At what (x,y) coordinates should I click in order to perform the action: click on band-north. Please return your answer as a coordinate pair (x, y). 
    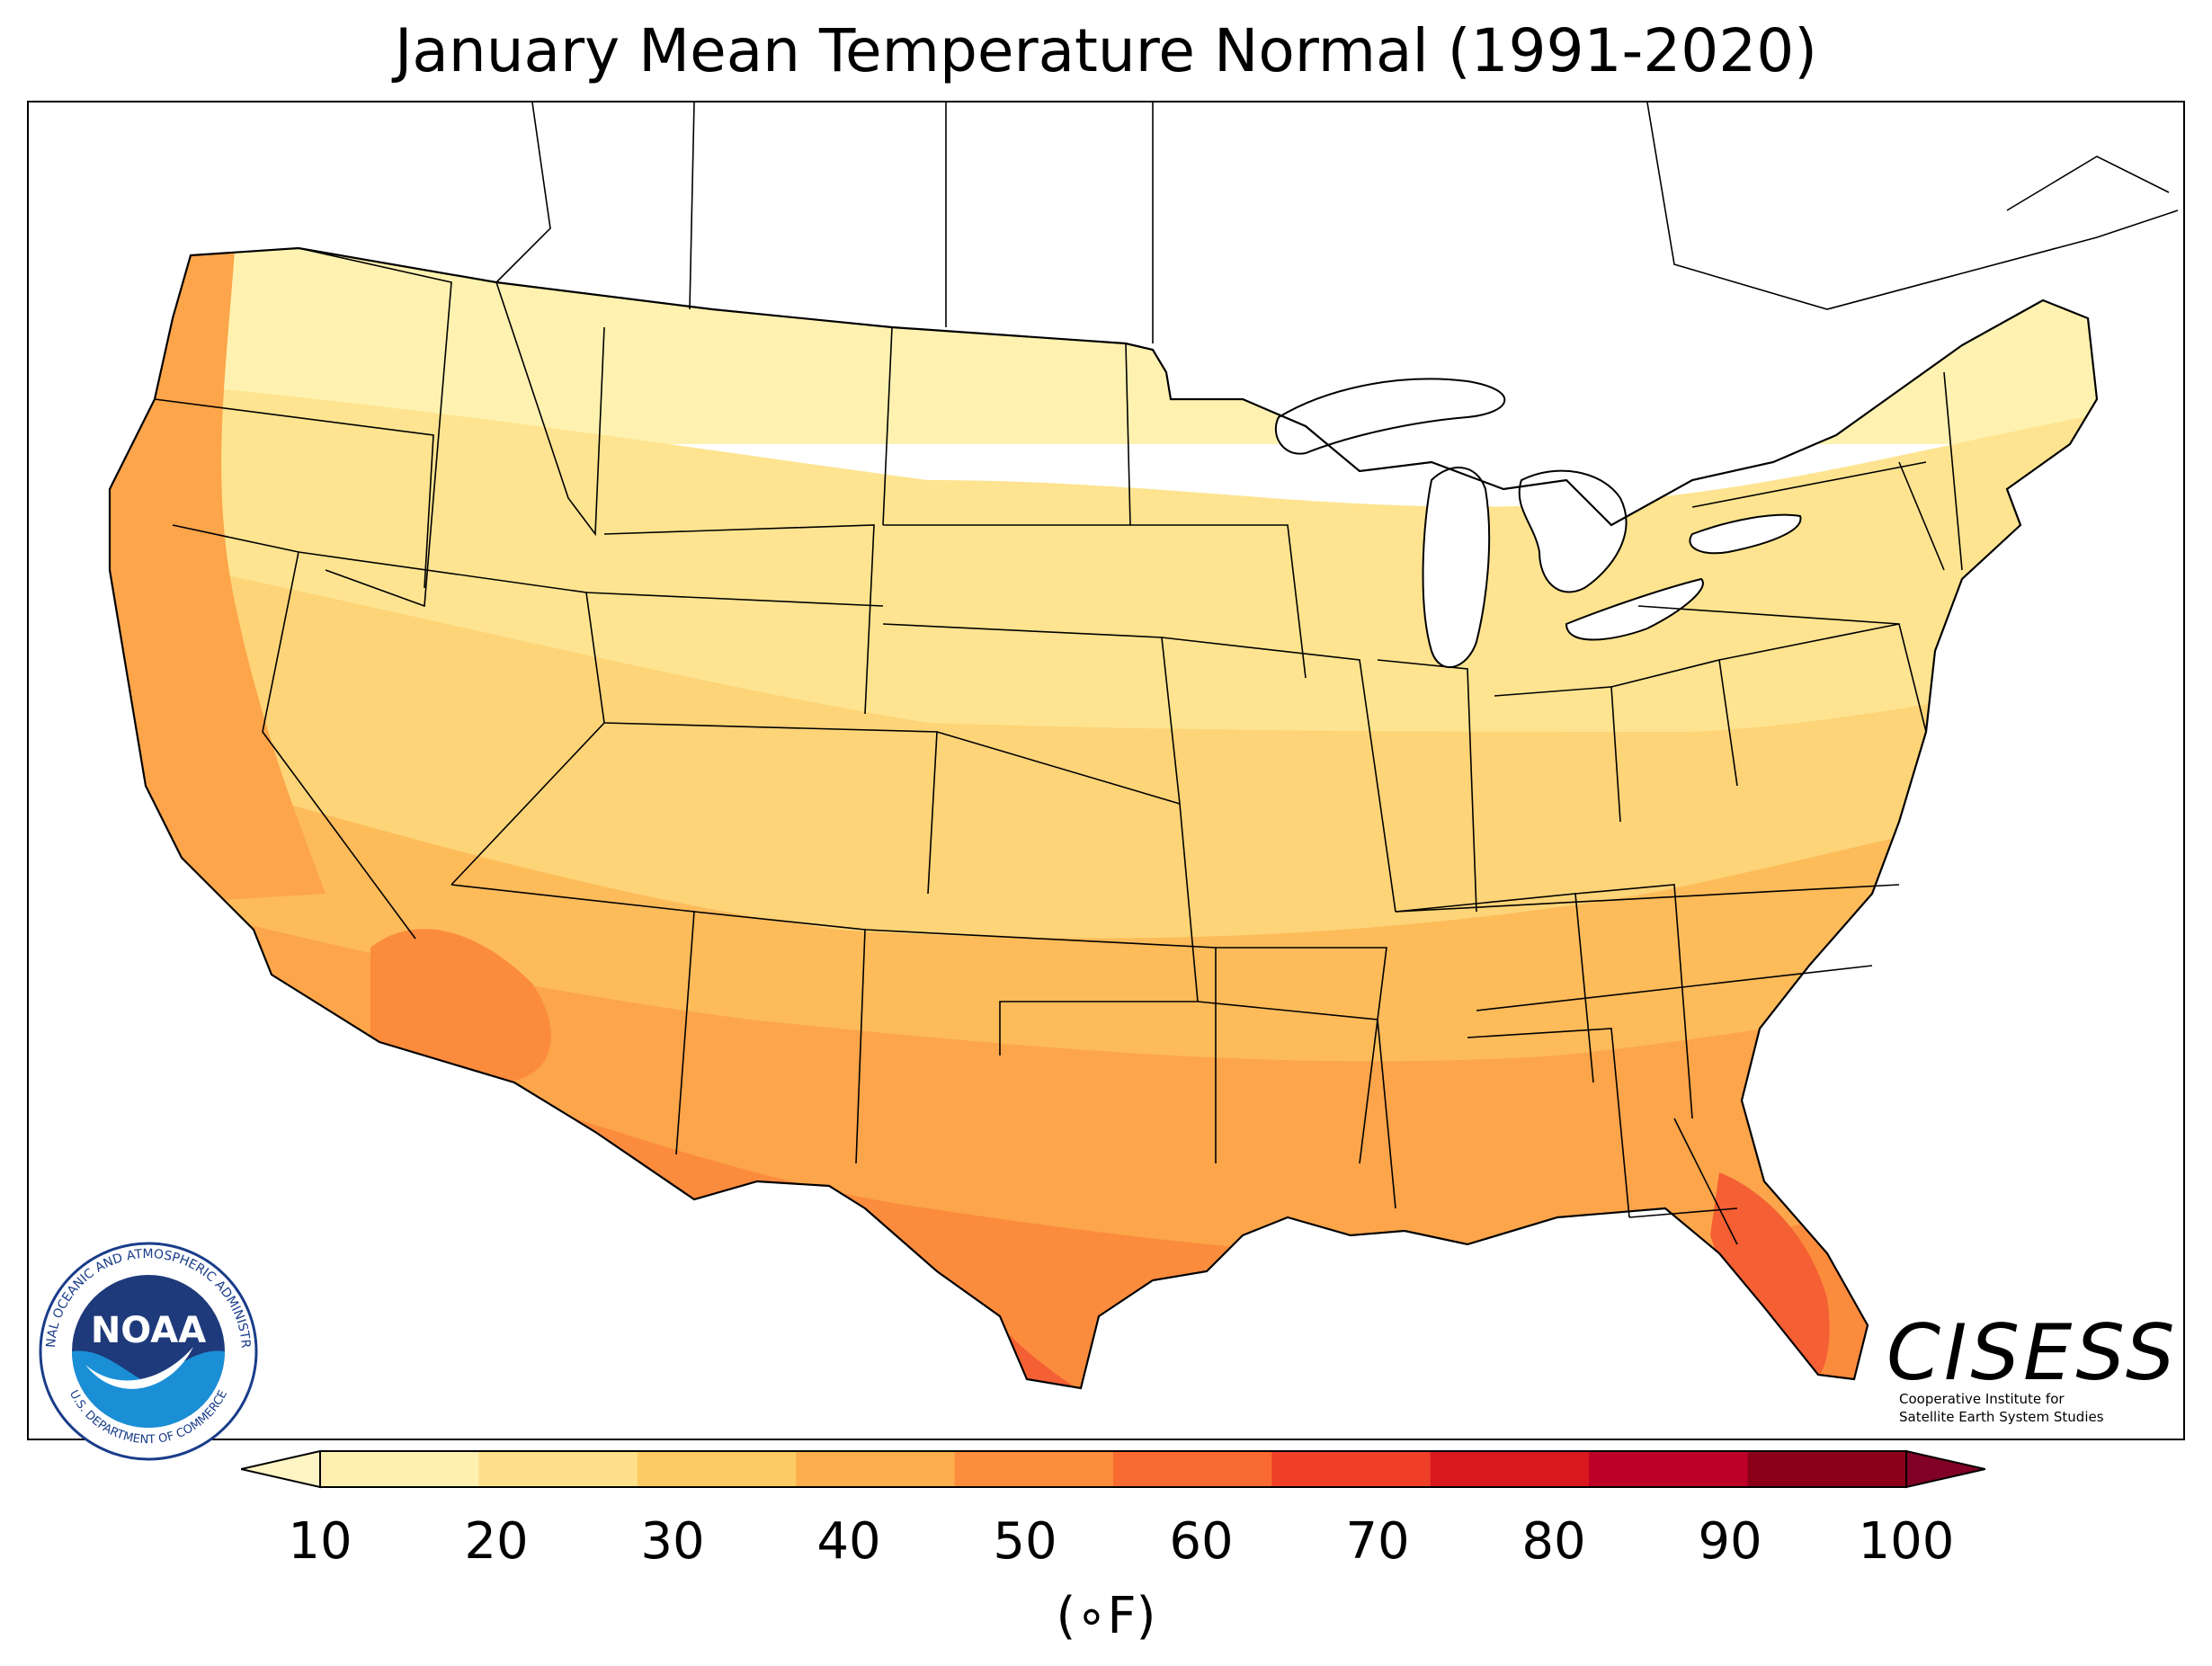
    Looking at the image, I should click on (1103, 346).